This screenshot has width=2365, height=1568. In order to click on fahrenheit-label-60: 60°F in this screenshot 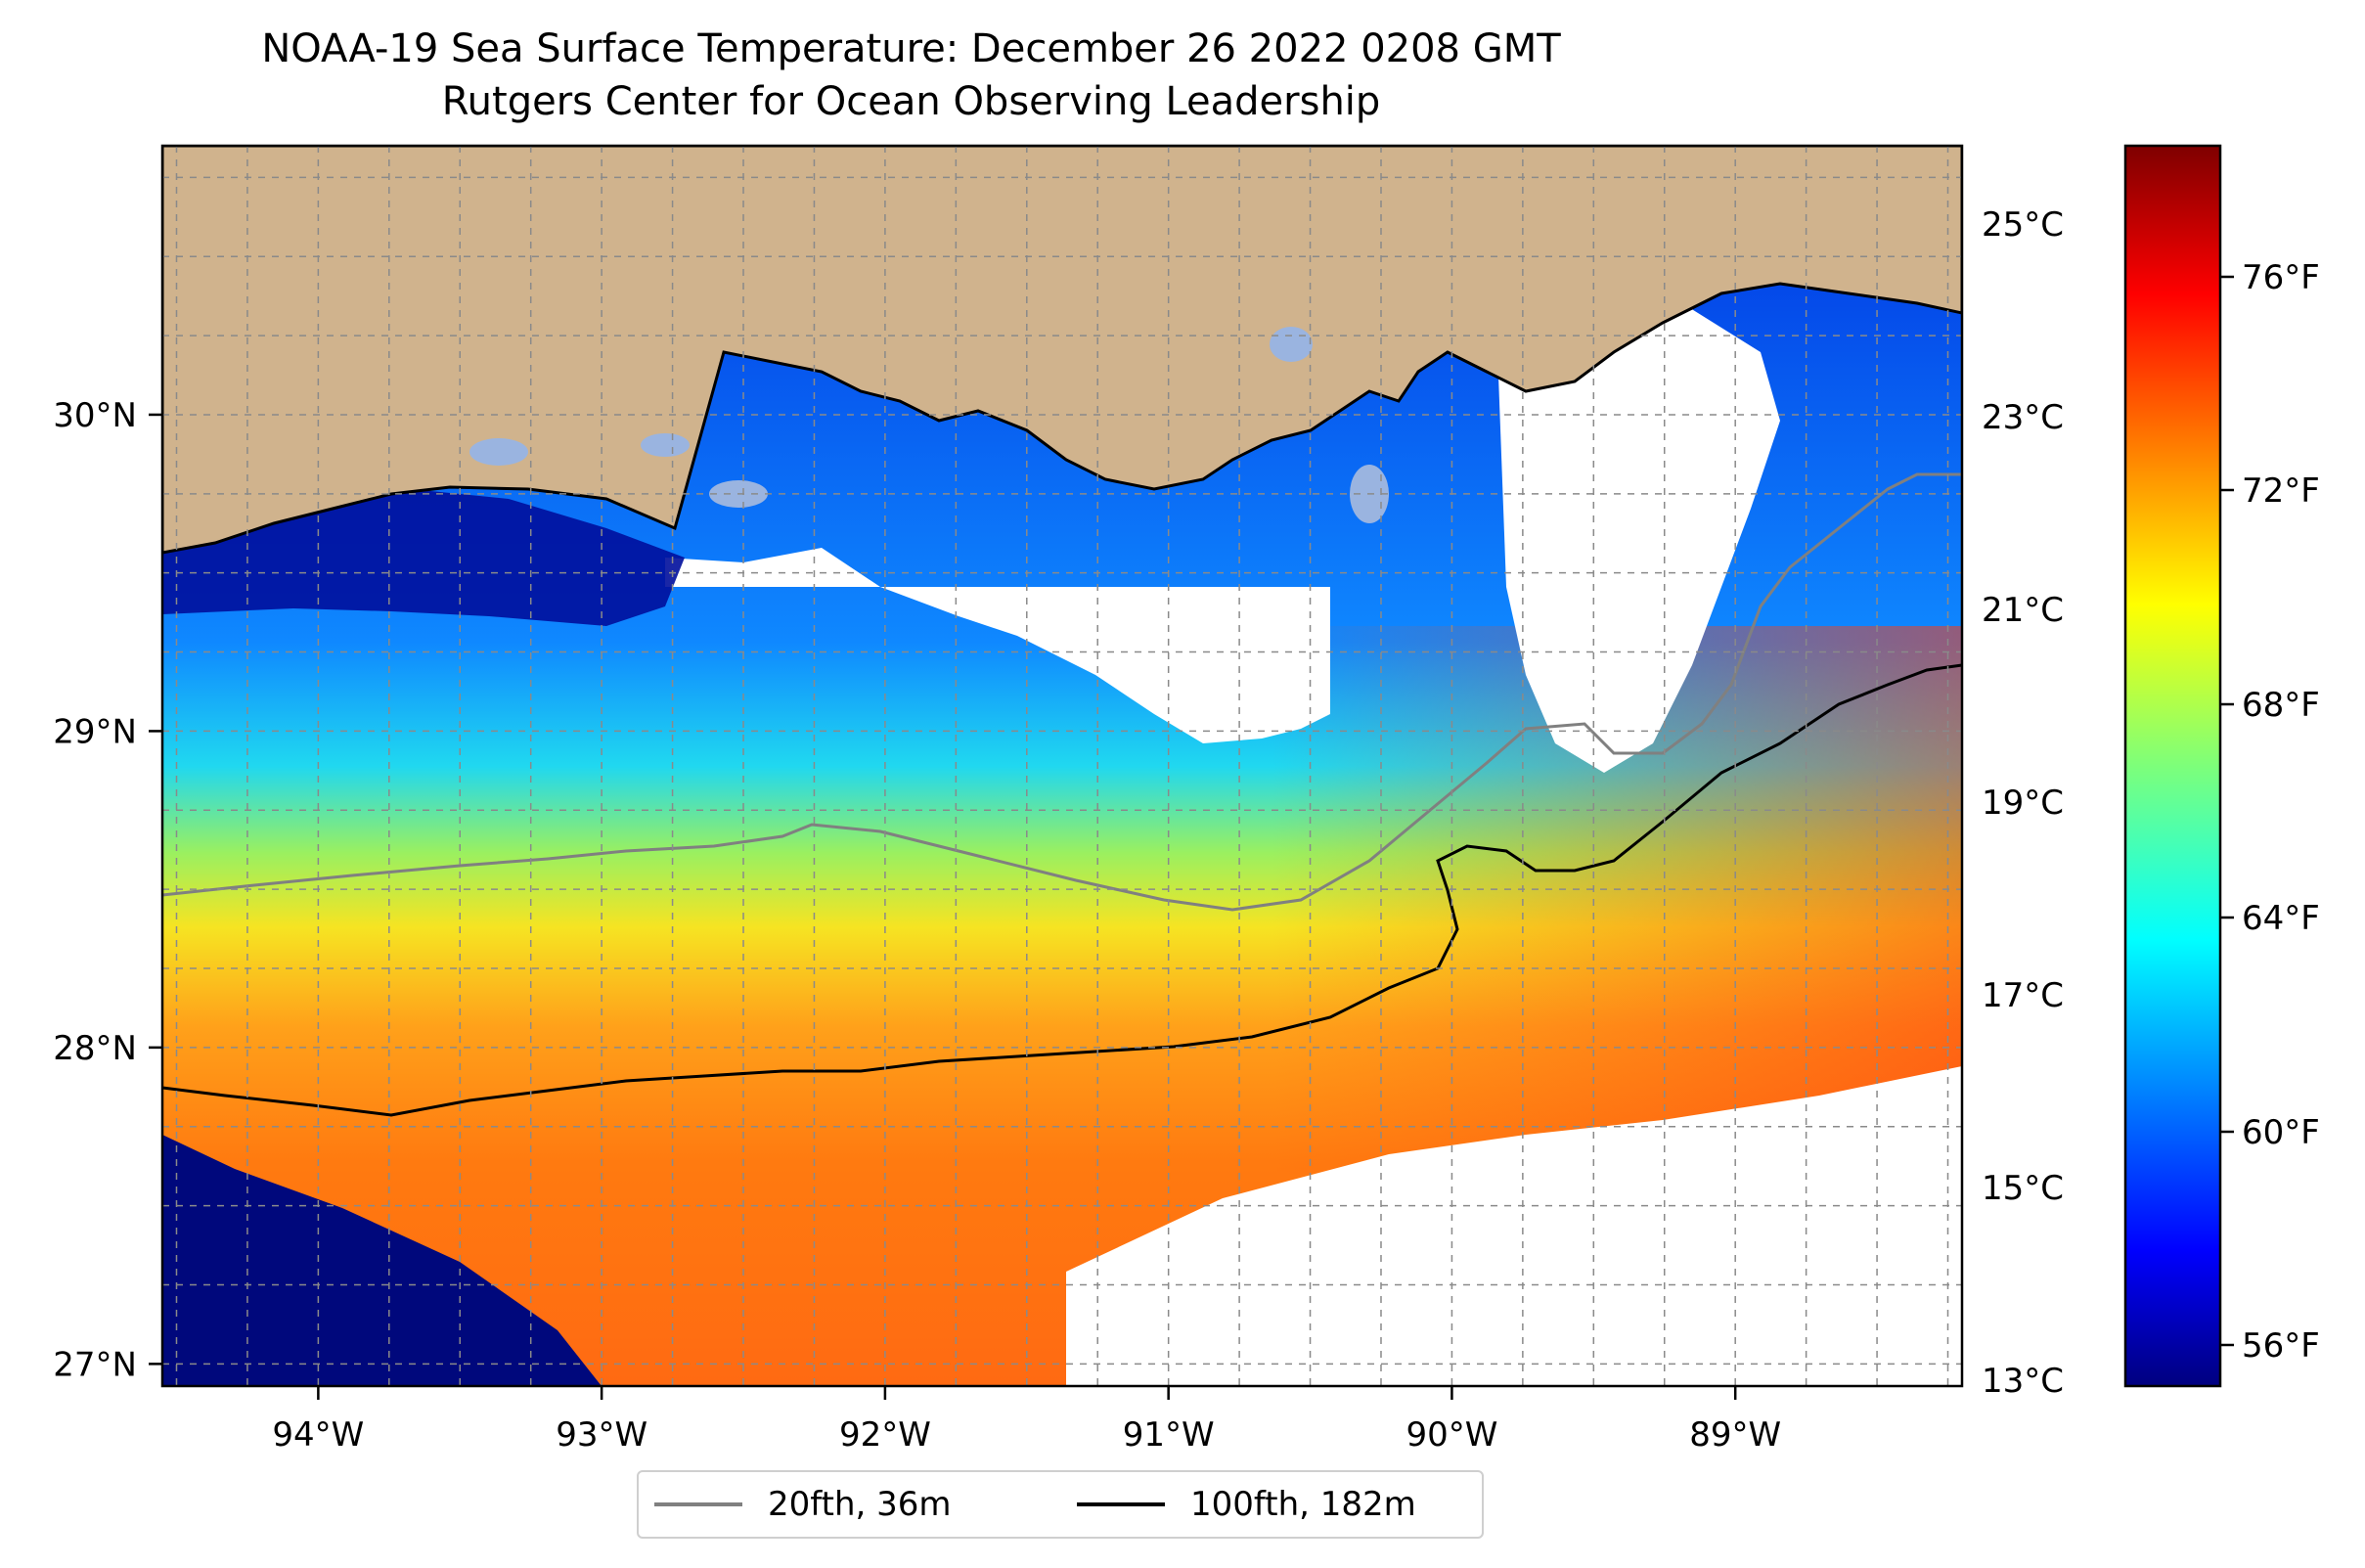, I will do `click(2281, 1132)`.